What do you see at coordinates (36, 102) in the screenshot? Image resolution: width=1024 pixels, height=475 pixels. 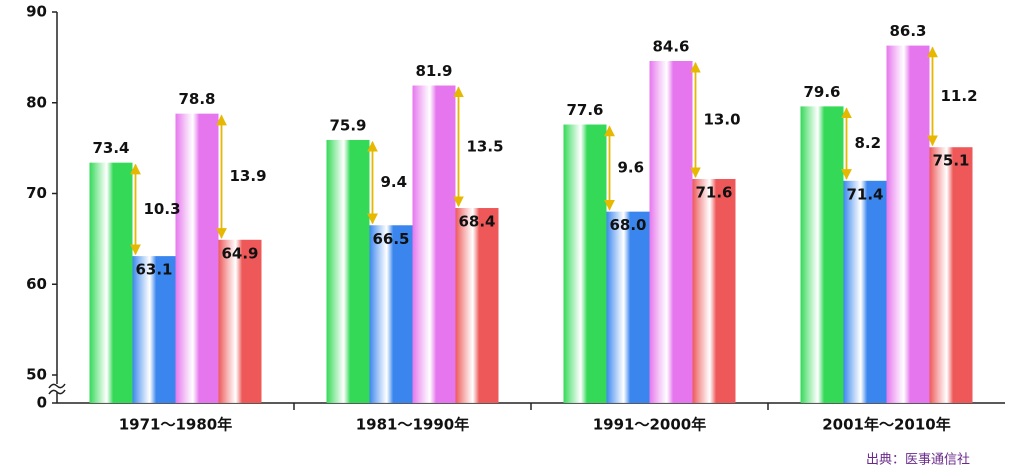 I see `y-tick-label: 80` at bounding box center [36, 102].